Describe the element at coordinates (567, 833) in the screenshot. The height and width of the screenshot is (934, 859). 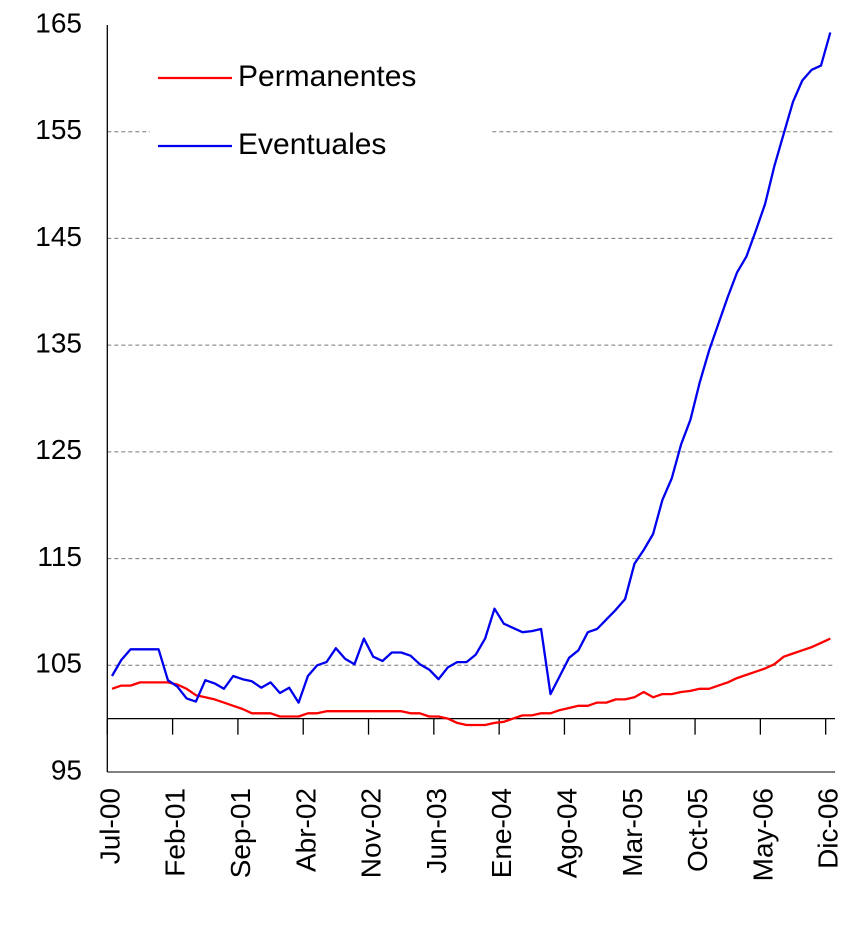
I see `x-tick-label: Ago-04` at that location.